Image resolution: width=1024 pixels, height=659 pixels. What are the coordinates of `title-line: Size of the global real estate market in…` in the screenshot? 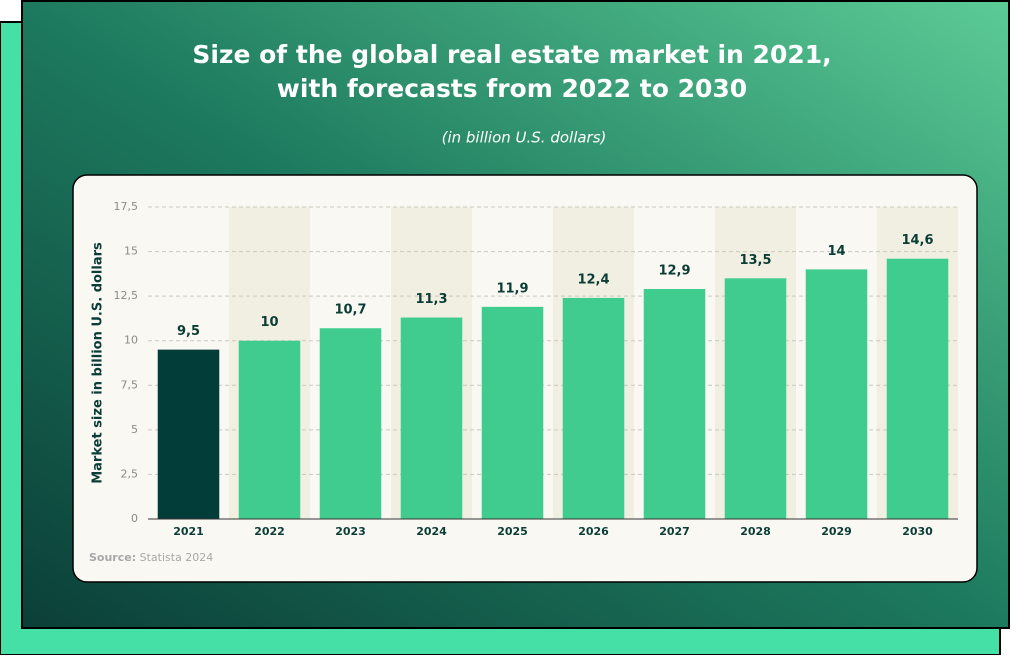 It's located at (511, 54).